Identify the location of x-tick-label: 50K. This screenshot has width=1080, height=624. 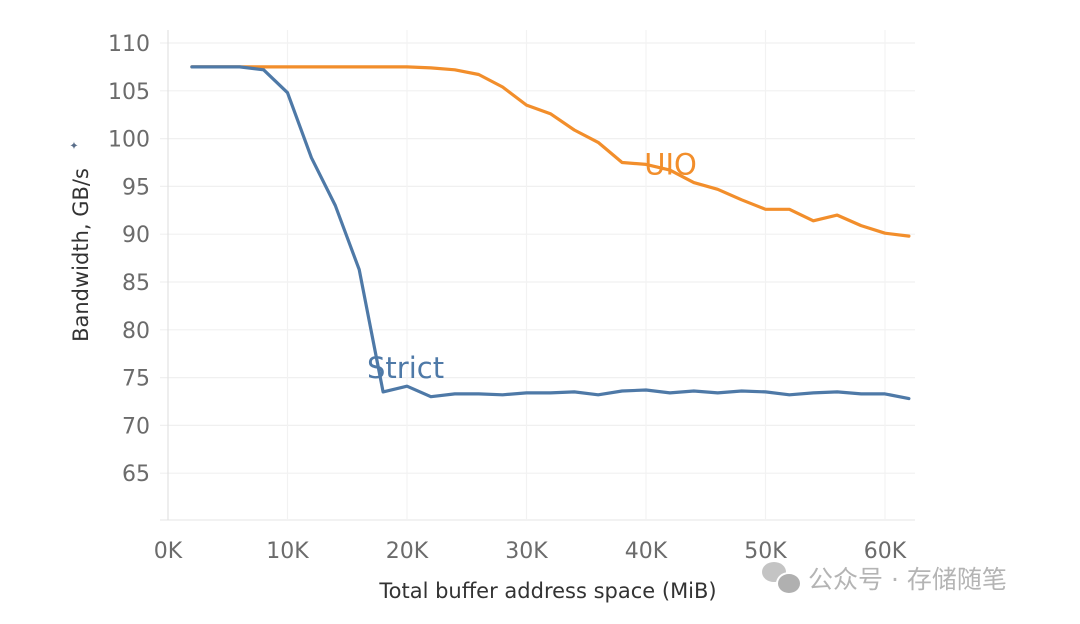
(765, 551).